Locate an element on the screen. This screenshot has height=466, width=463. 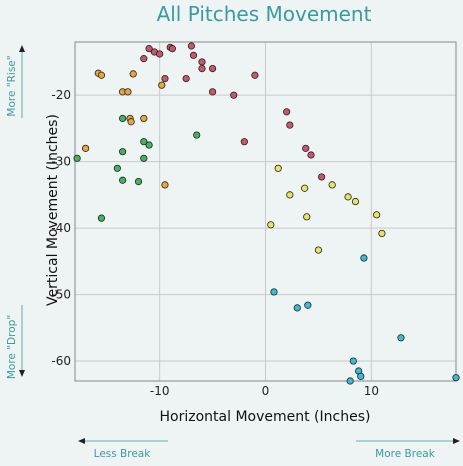
x-tick-label: 0 is located at coordinates (266, 391).